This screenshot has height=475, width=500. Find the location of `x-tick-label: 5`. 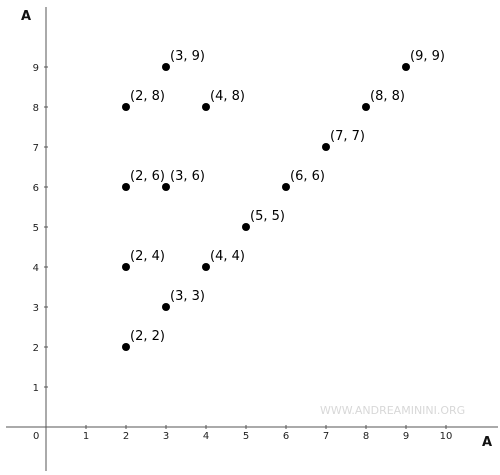

x-tick-label: 5 is located at coordinates (246, 436).